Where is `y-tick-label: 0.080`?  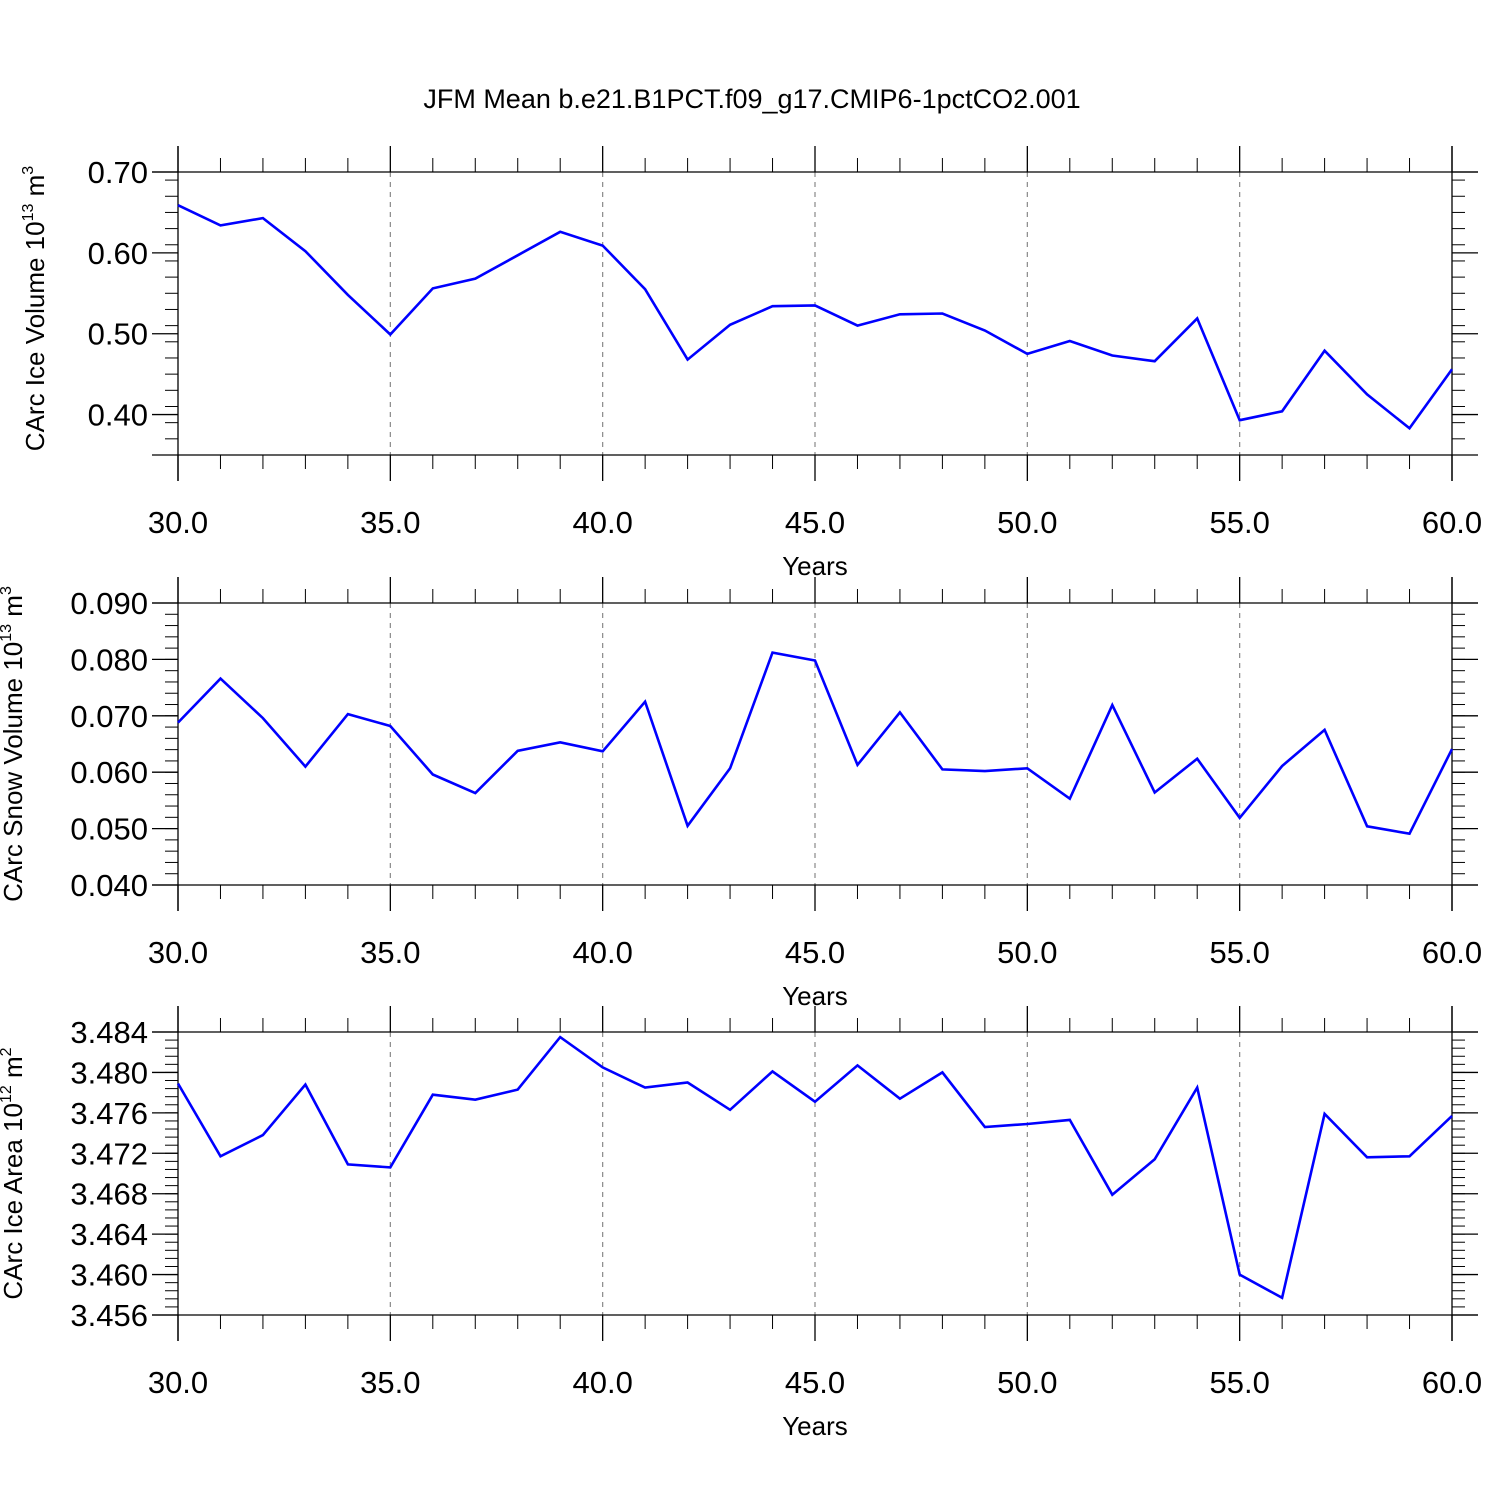
y-tick-label: 0.080 is located at coordinates (109, 659).